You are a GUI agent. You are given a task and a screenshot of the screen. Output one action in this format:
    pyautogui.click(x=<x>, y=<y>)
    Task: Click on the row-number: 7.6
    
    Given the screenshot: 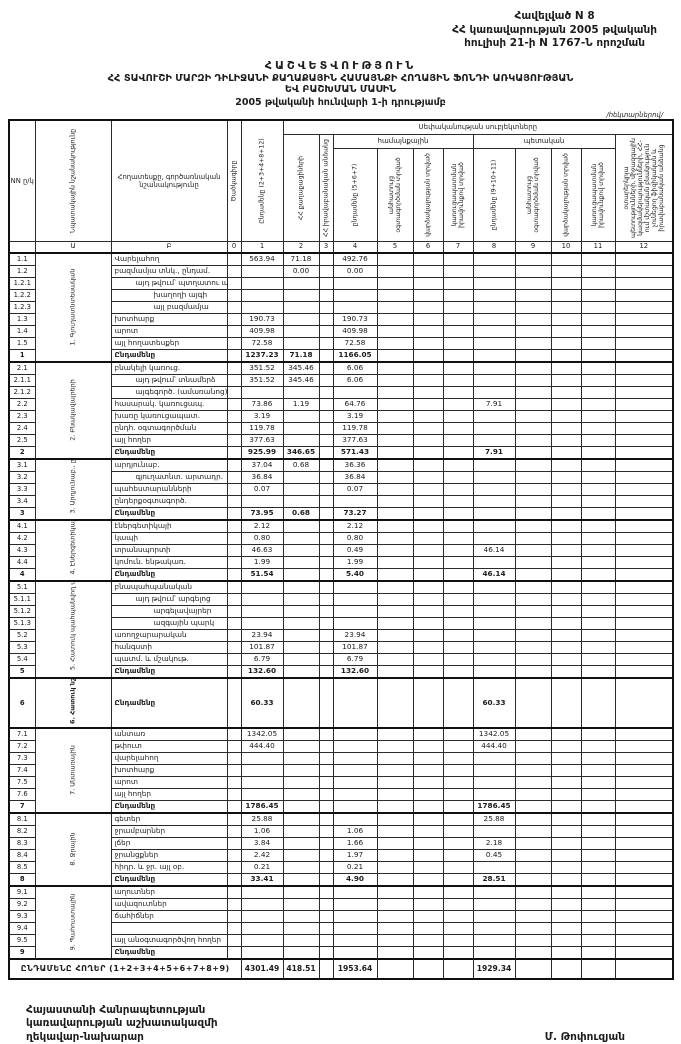 What is the action you would take?
    pyautogui.click(x=22, y=794)
    